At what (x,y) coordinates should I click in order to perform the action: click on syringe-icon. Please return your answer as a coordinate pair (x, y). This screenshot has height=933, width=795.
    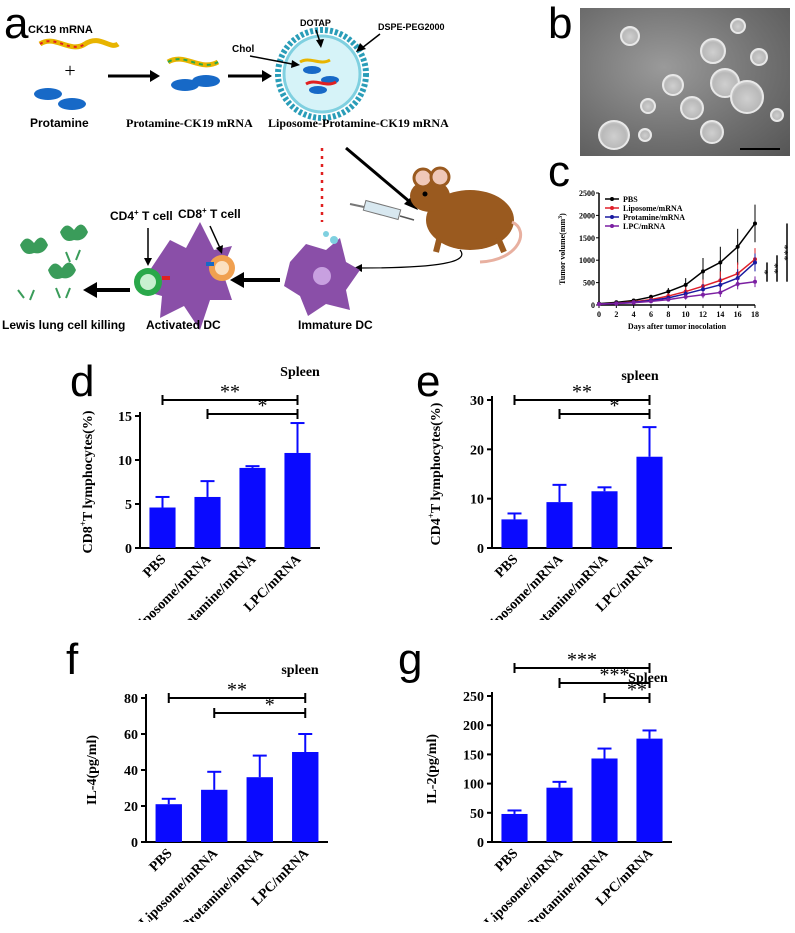
    Looking at the image, I should click on (382, 210).